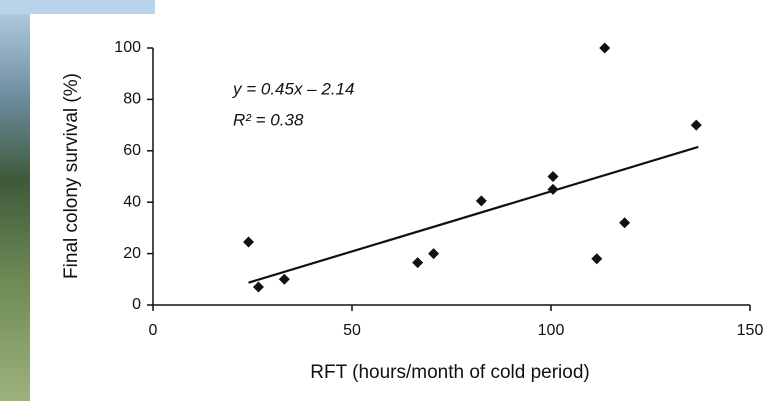 Image resolution: width=780 pixels, height=401 pixels. What do you see at coordinates (750, 330) in the screenshot?
I see `x-tick-label: 150` at bounding box center [750, 330].